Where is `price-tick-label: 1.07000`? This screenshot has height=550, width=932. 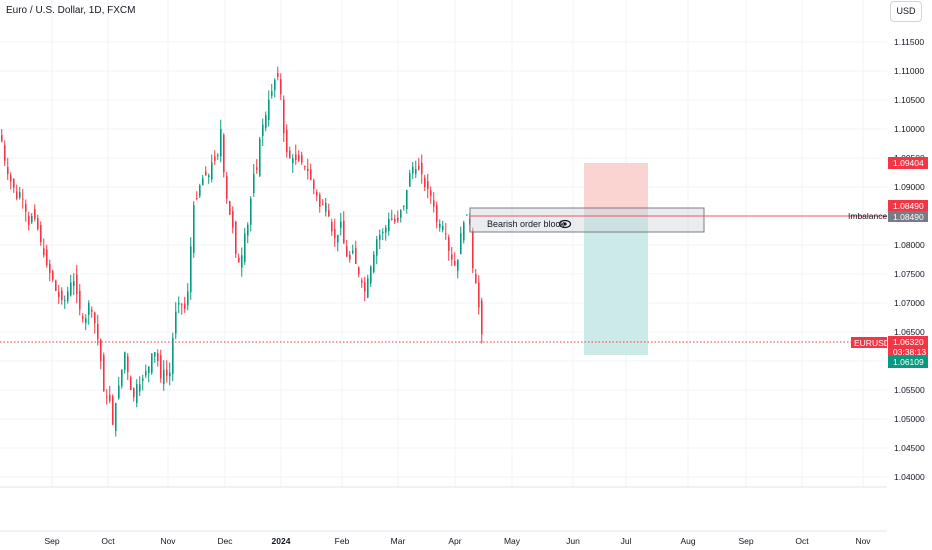 price-tick-label: 1.07000 is located at coordinates (909, 303).